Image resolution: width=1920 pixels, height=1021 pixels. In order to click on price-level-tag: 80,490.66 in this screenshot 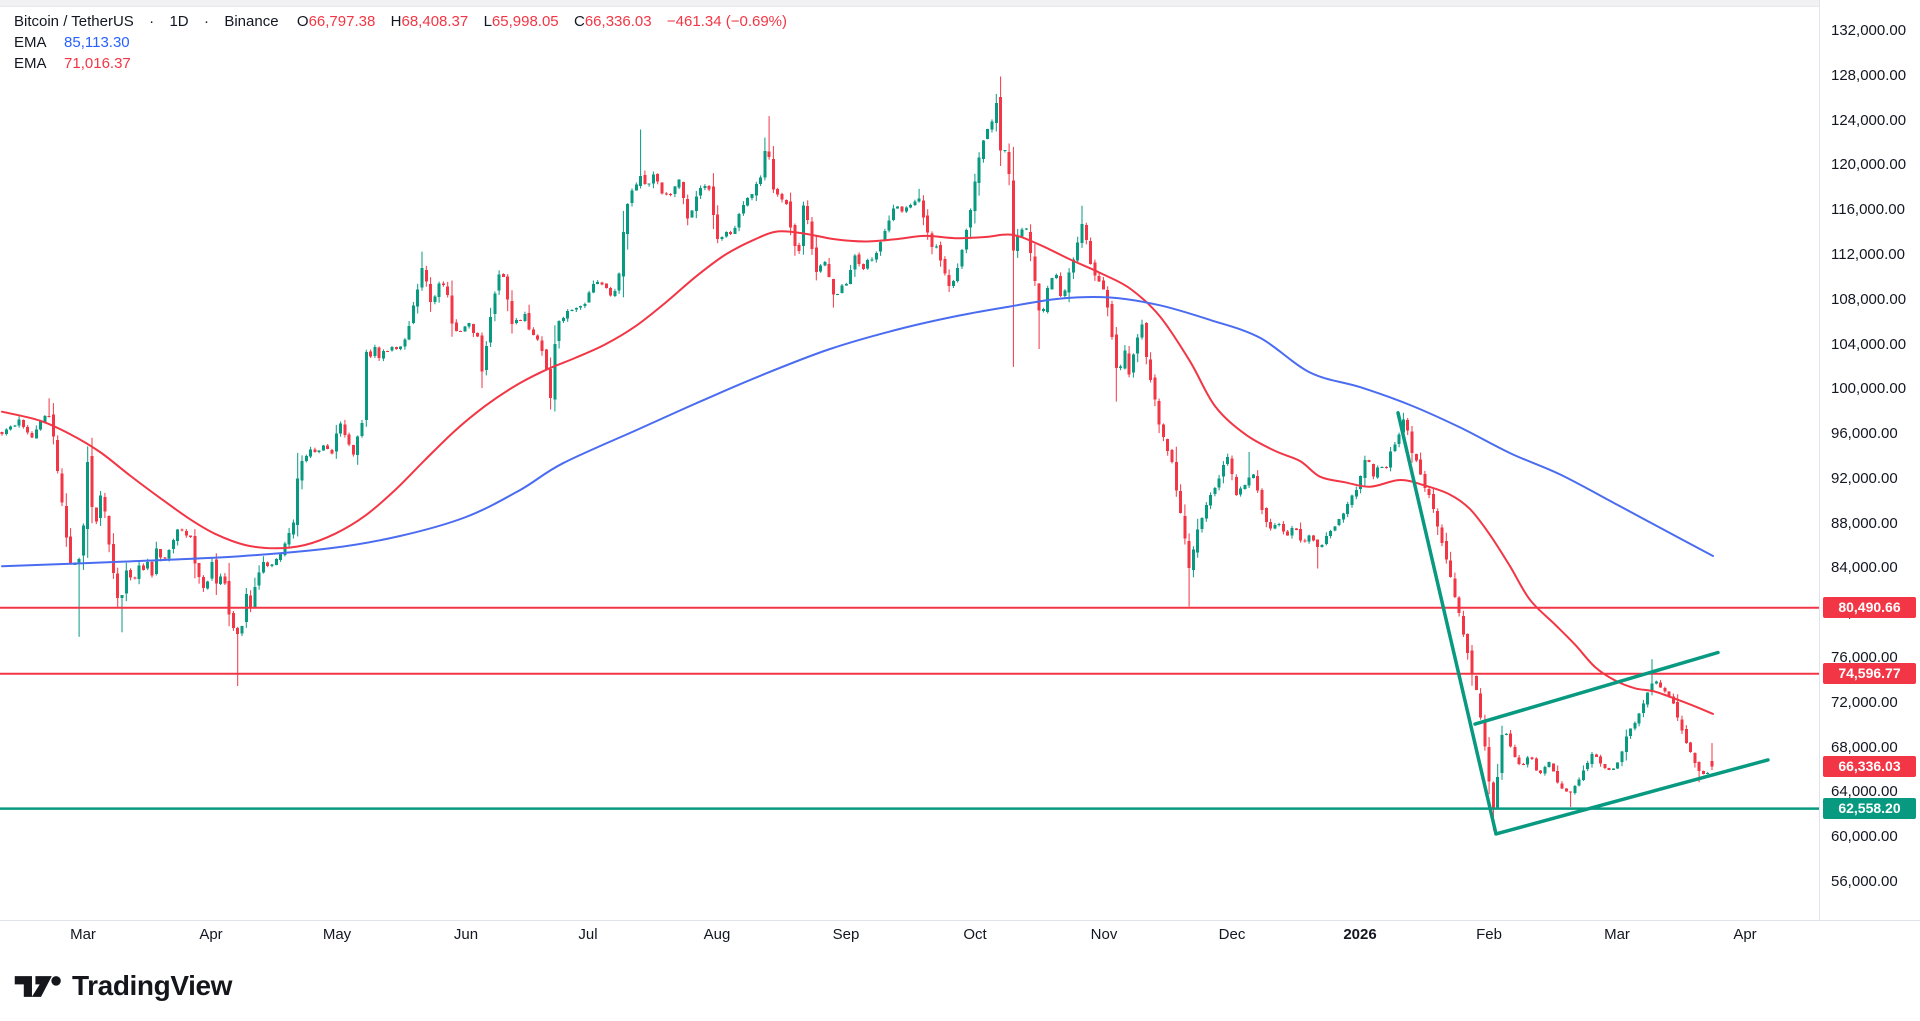, I will do `click(1869, 608)`.